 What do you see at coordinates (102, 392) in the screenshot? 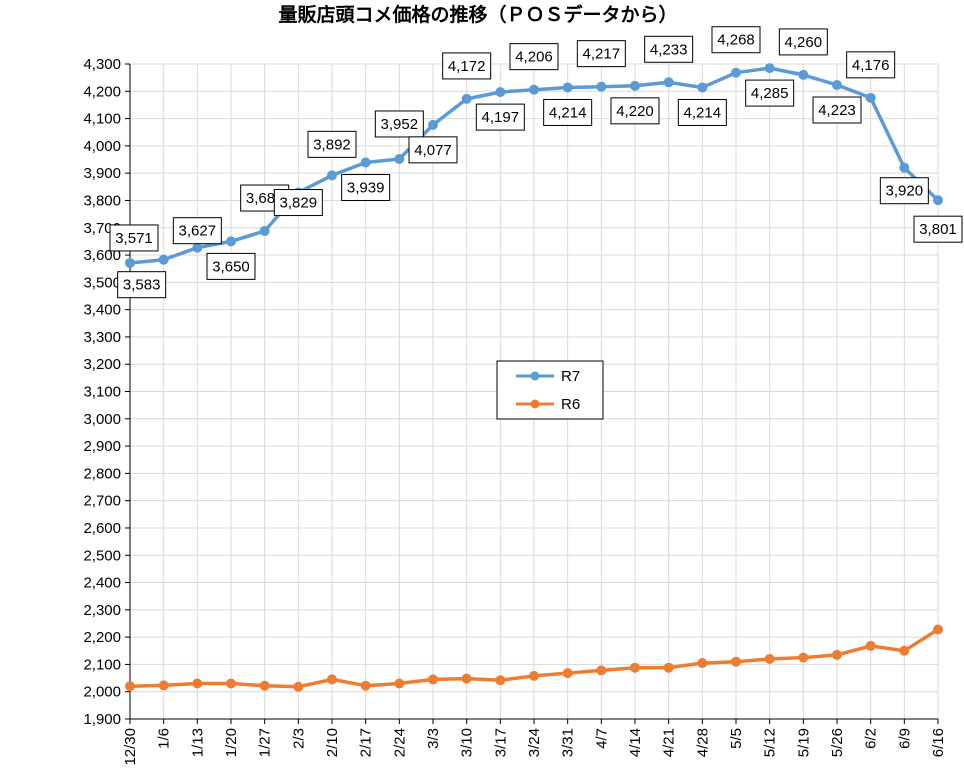
I see `y-tick-label: 3,100` at bounding box center [102, 392].